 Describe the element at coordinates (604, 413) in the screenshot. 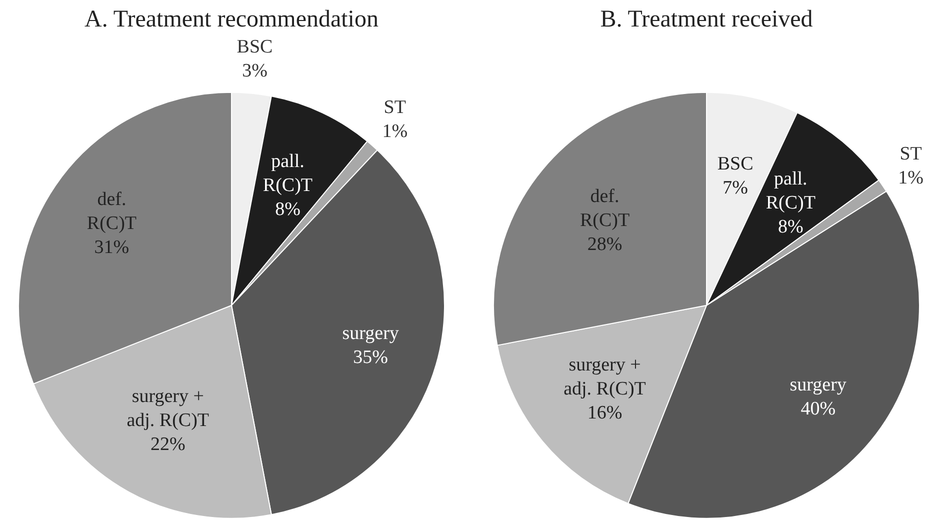

I see `data-label: 16%` at that location.